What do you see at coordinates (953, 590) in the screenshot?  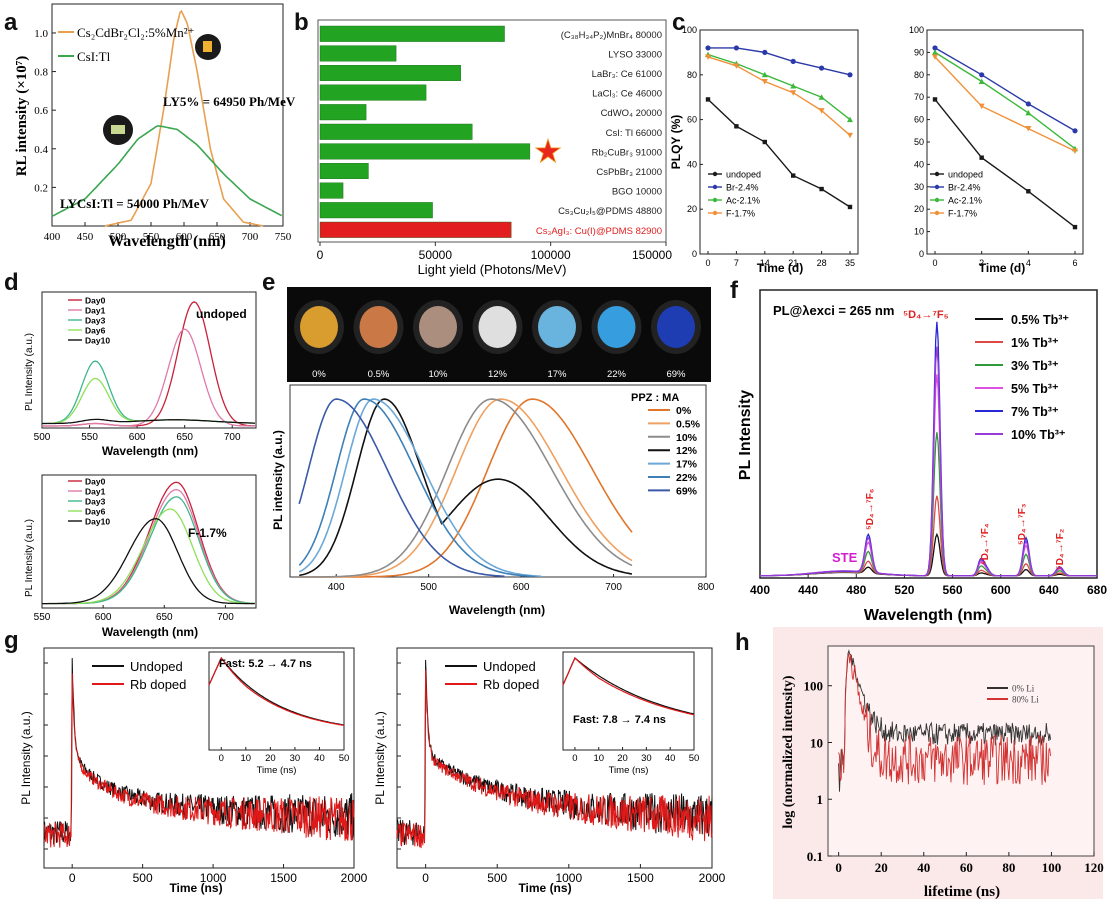 I see `panel-f-xtick-label: 560` at bounding box center [953, 590].